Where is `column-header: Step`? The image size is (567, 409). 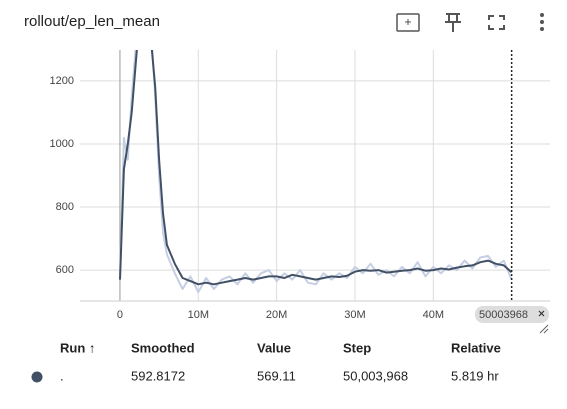 column-header: Step is located at coordinates (357, 347).